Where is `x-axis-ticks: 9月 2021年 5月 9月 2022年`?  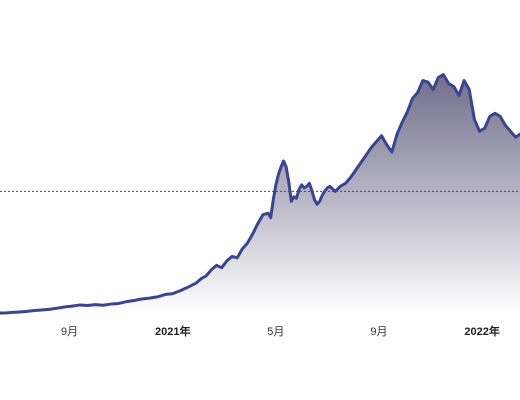 x-axis-ticks: 9月 2021年 5月 9月 2022年 is located at coordinates (280, 331).